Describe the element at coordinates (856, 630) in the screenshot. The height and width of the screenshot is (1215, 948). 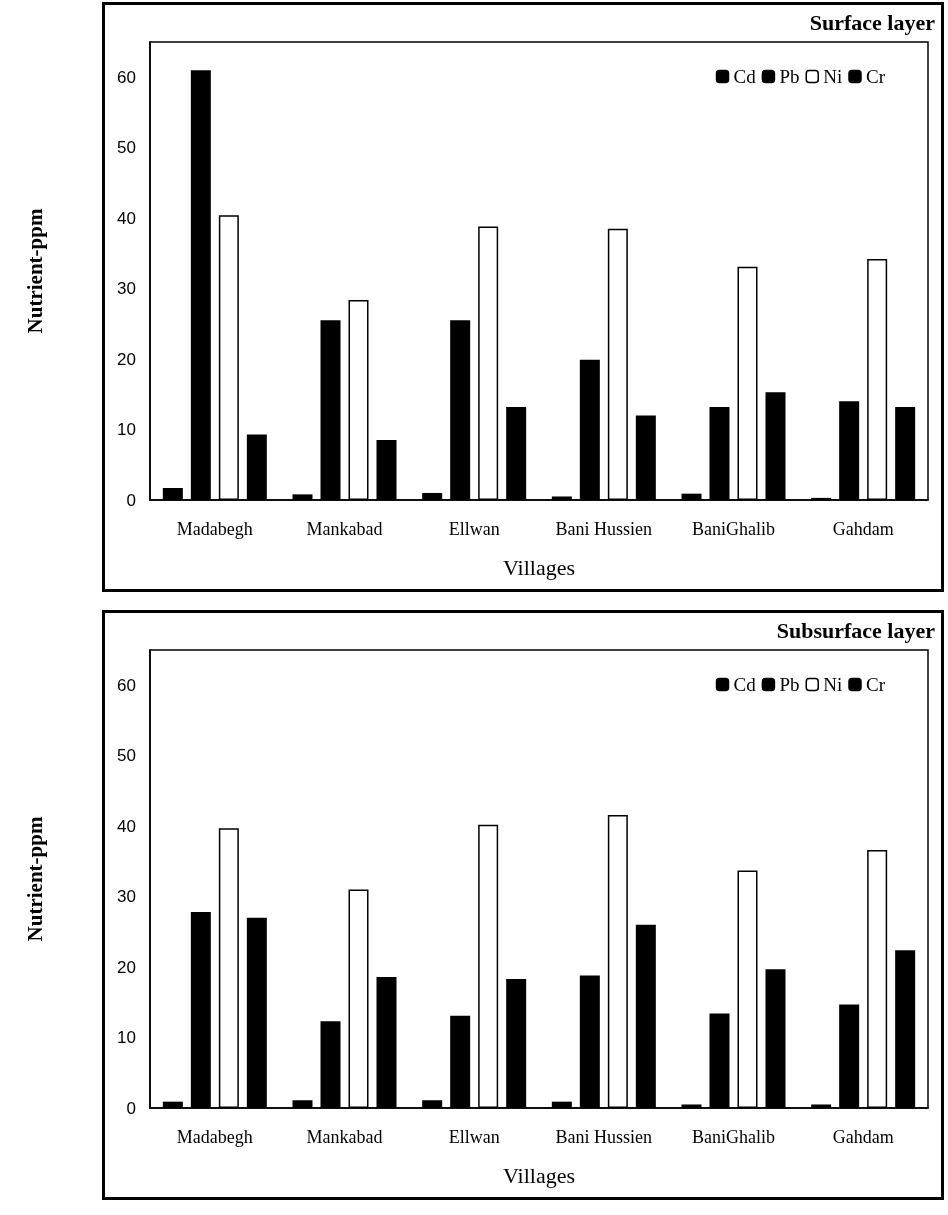
I see `chart-title: Subsurface layer` at that location.